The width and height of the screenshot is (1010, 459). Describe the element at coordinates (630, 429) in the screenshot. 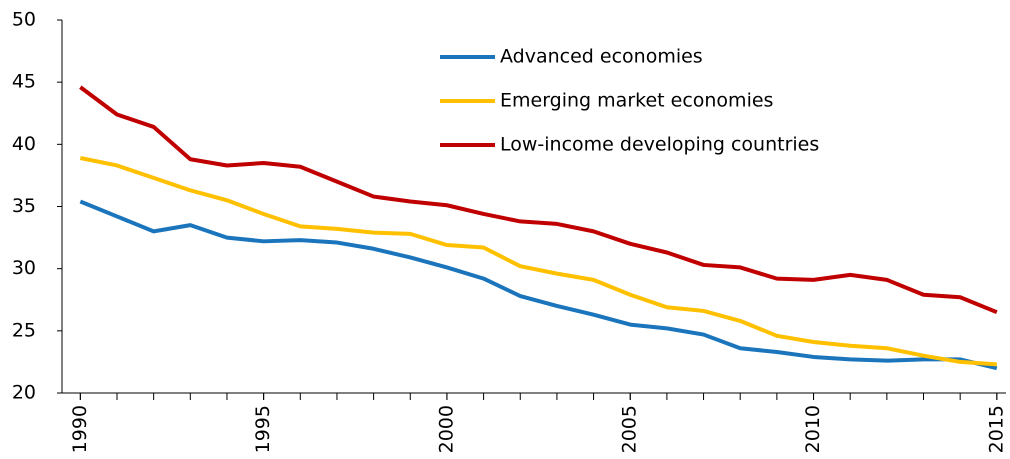

I see `x-tick-label: 2005` at that location.